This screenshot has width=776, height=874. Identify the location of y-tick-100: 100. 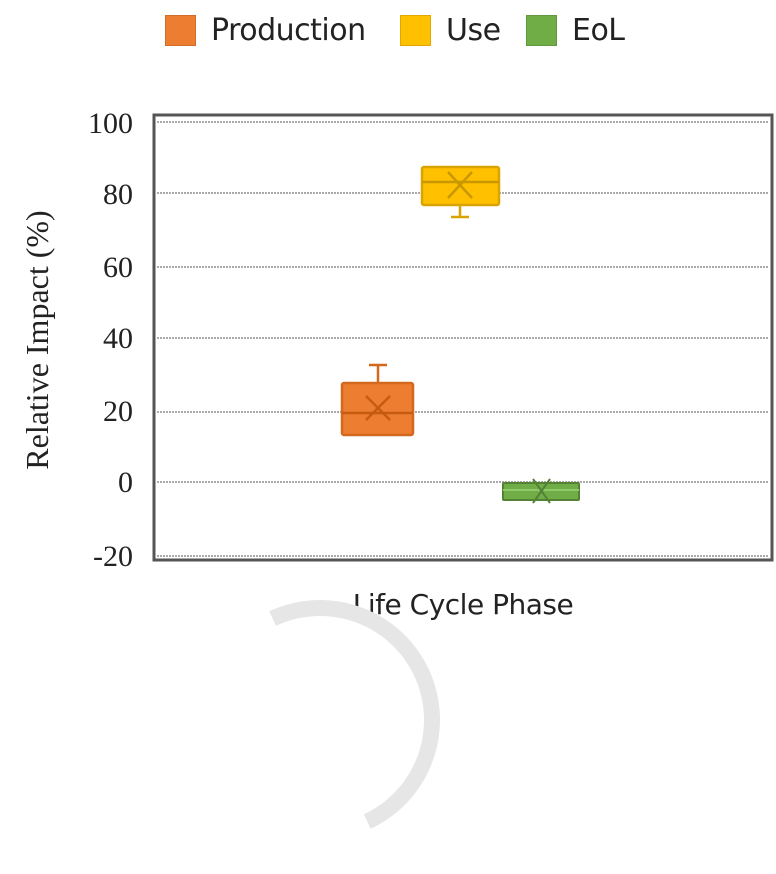
(110, 123).